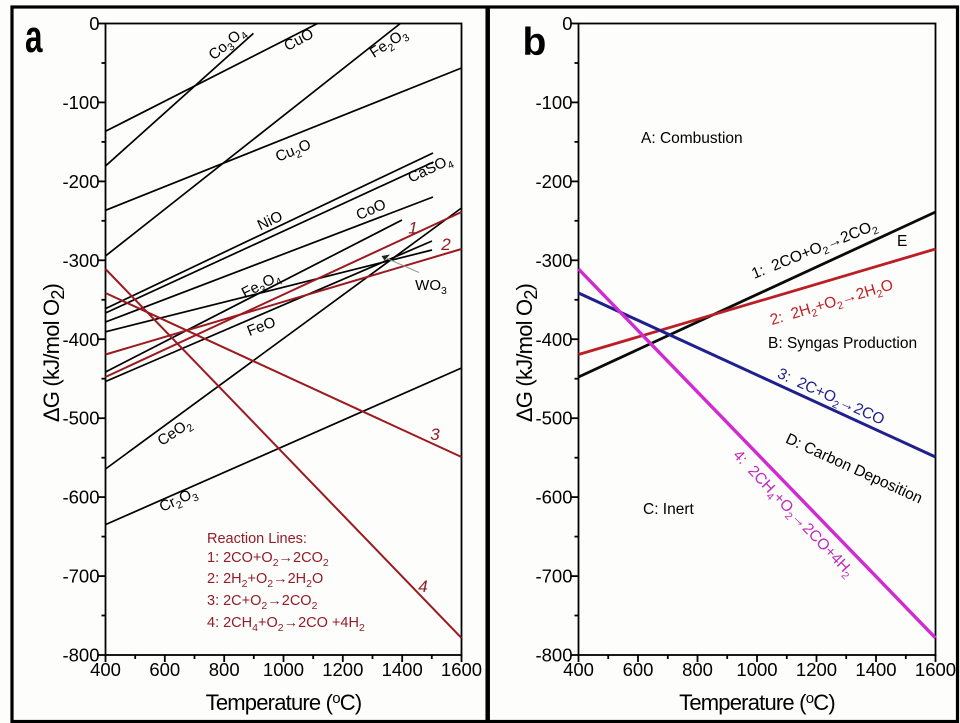  Describe the element at coordinates (228, 44) in the screenshot. I see `svg-text: Co3​O4​` at that location.